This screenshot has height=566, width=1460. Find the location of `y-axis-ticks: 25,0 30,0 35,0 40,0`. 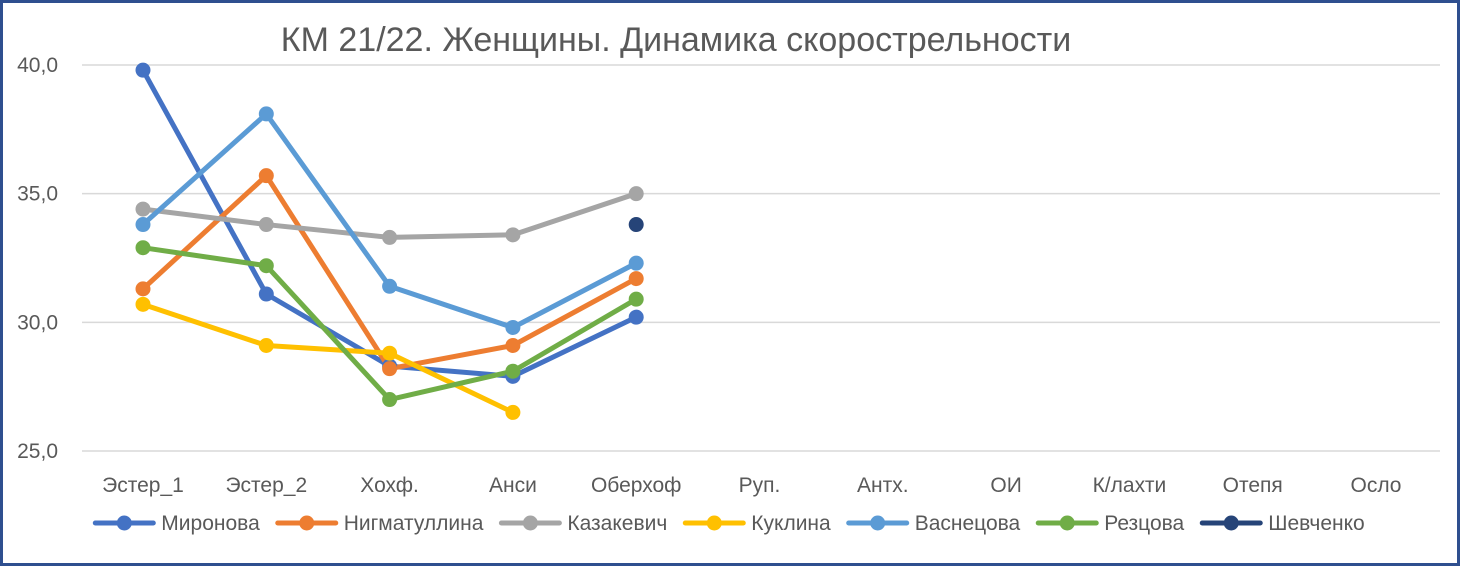

y-axis-ticks: 25,0 30,0 35,0 40,0 is located at coordinates (37, 258).